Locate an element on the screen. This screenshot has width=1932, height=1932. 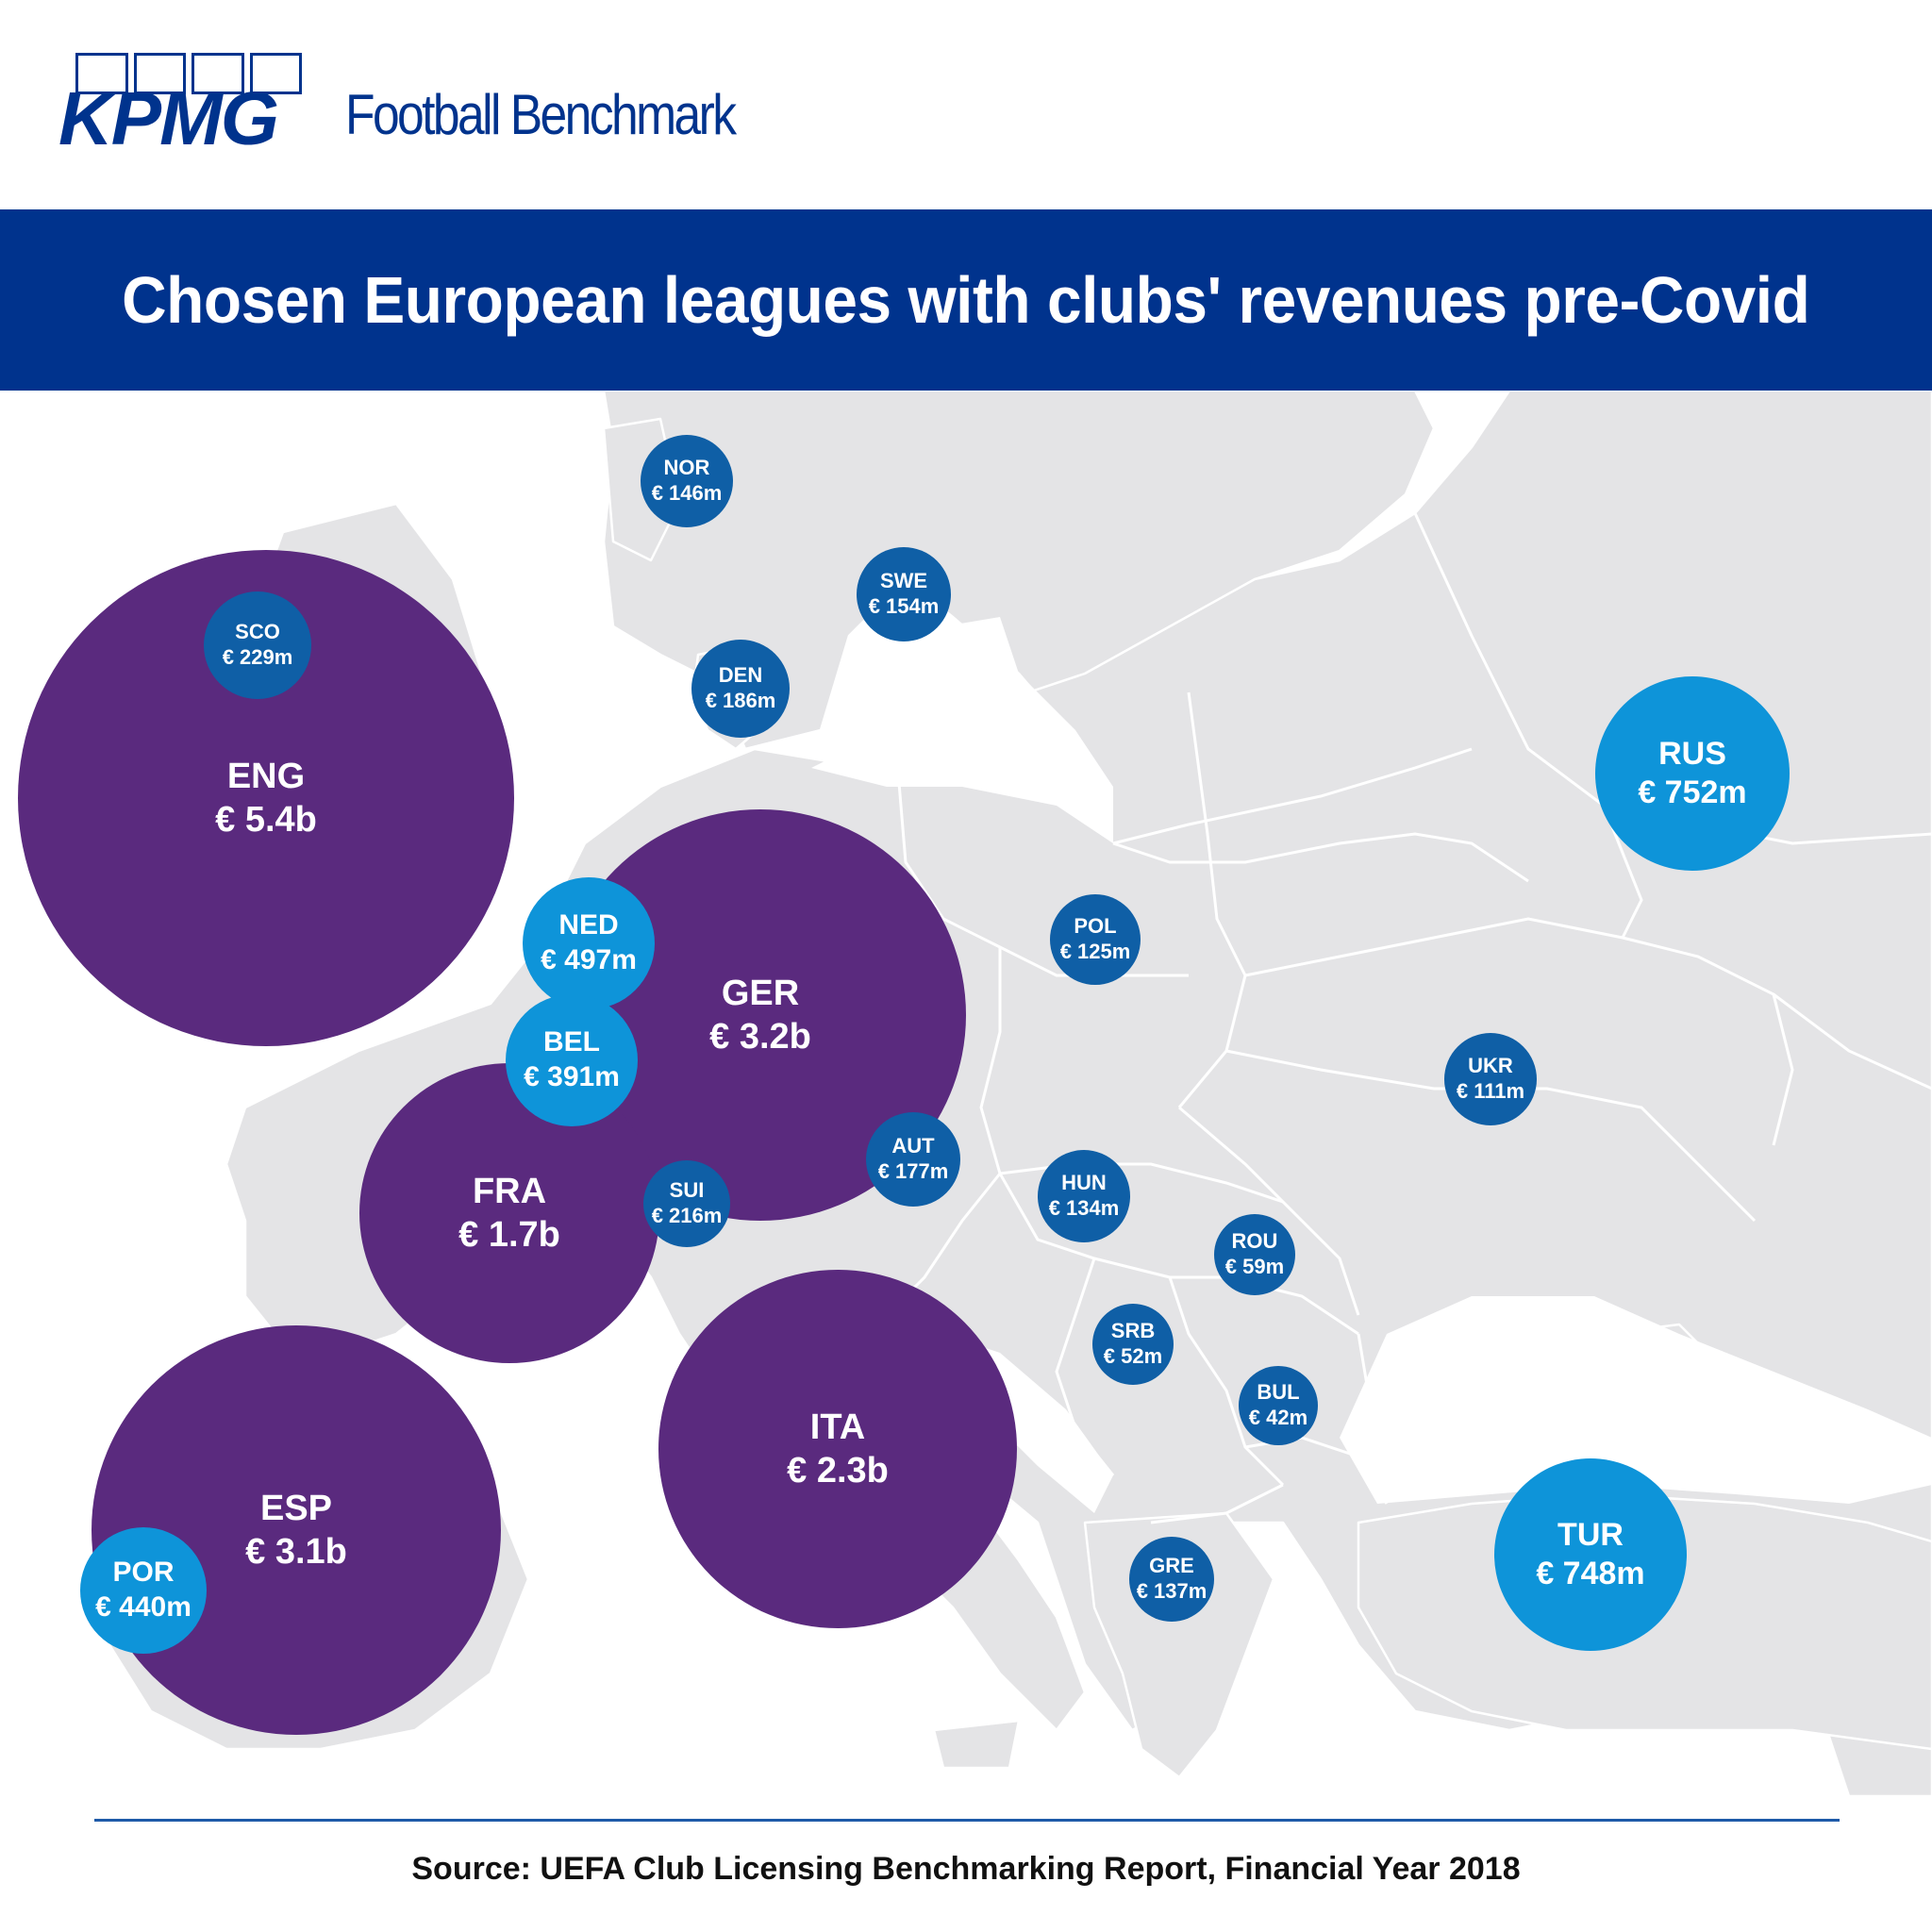
league-code: SUI is located at coordinates (687, 1190).